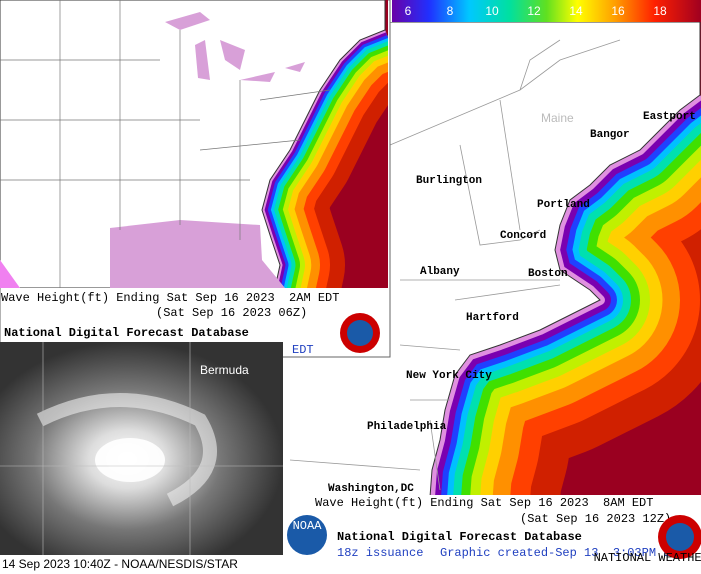 The width and height of the screenshot is (701, 574). Describe the element at coordinates (595, 519) in the screenshot. I see `valid-time: (Sat Sep 16 2023 12Z)` at that location.